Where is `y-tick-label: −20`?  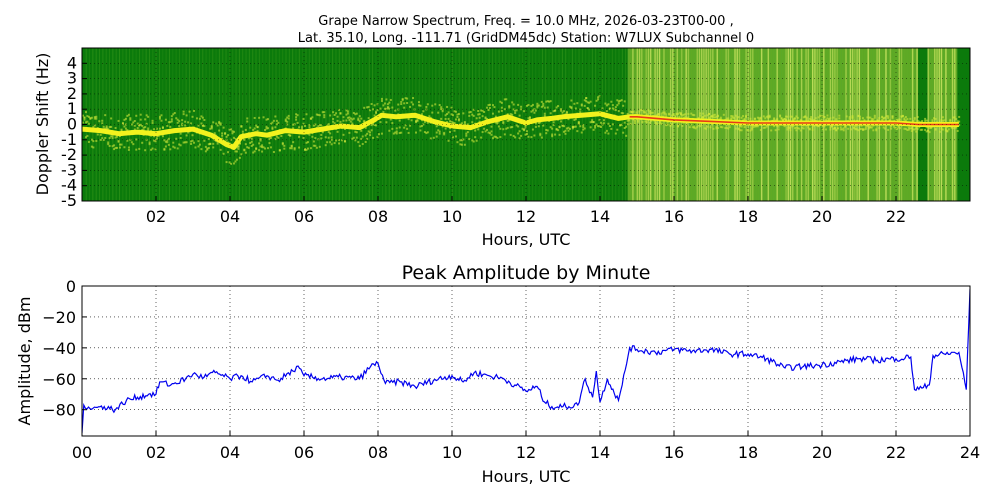
y-tick-label: −20 is located at coordinates (59, 317).